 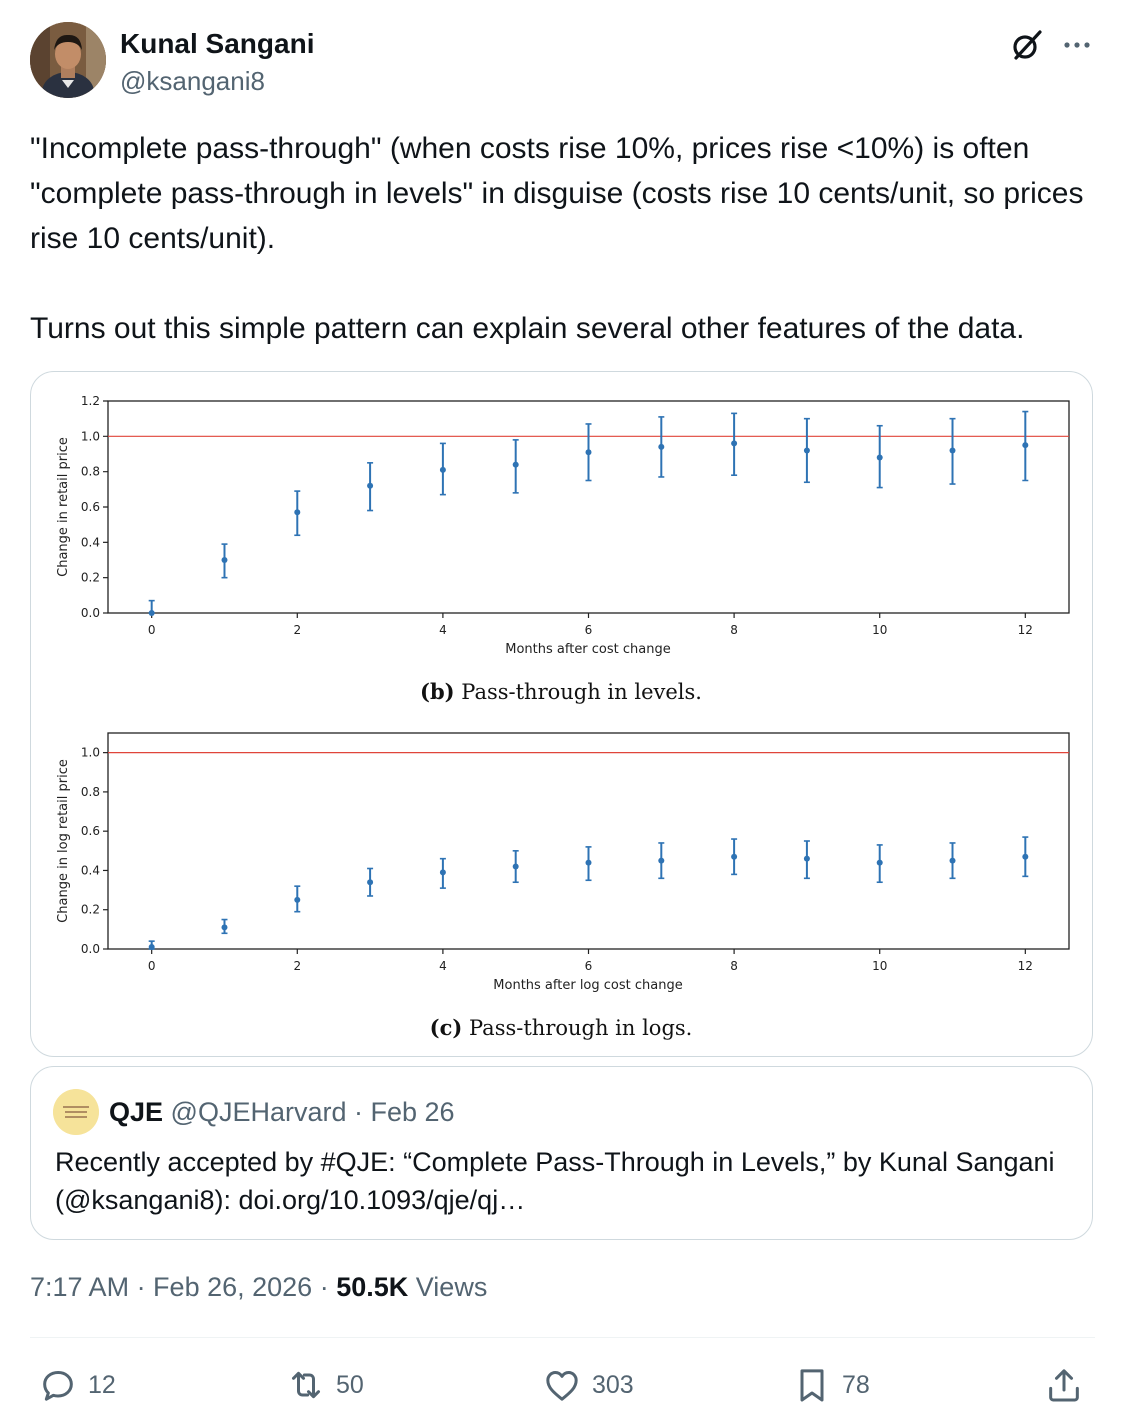 I want to click on repost-button: 50, so click(x=325, y=1385).